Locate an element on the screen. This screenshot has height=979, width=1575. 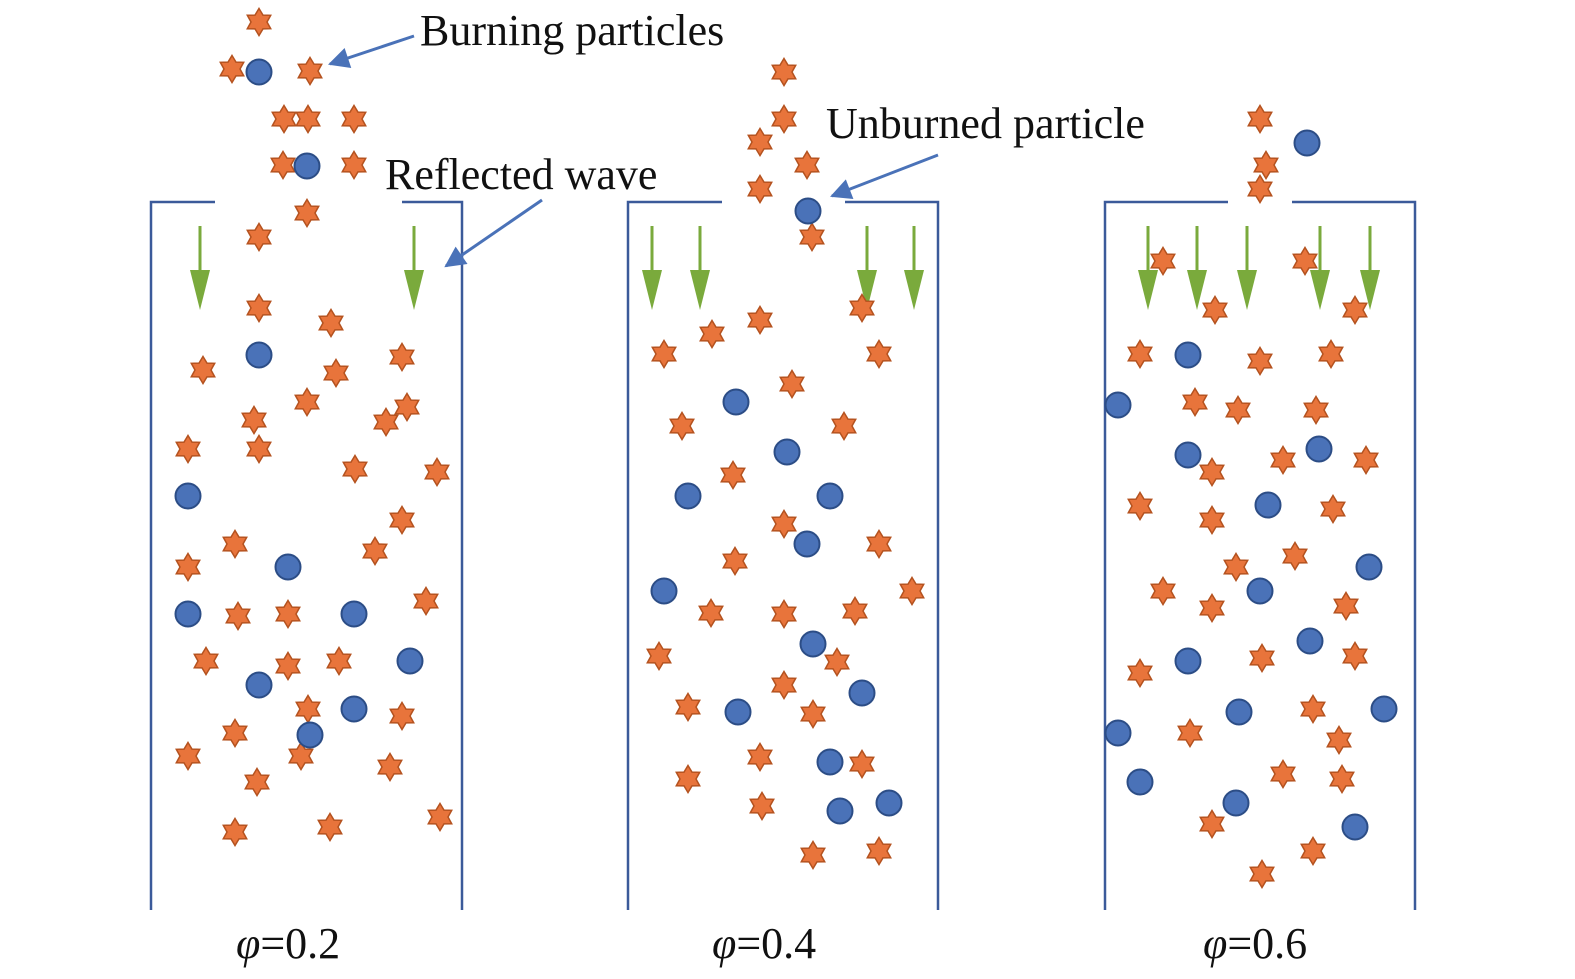
caption-symbol: φ is located at coordinates (724, 943).